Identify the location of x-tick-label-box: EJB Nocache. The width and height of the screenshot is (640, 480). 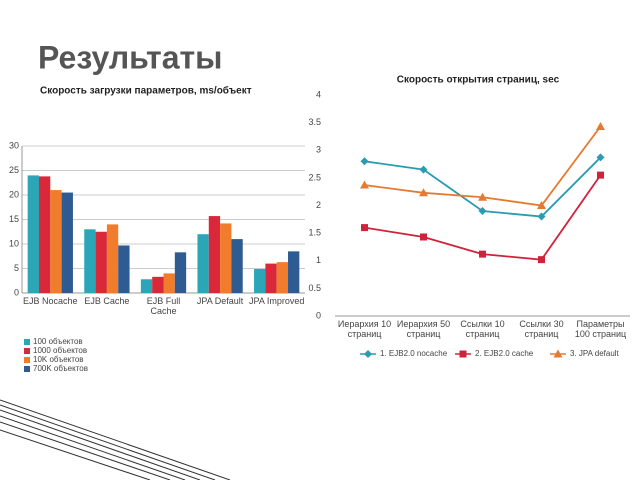
(50, 301).